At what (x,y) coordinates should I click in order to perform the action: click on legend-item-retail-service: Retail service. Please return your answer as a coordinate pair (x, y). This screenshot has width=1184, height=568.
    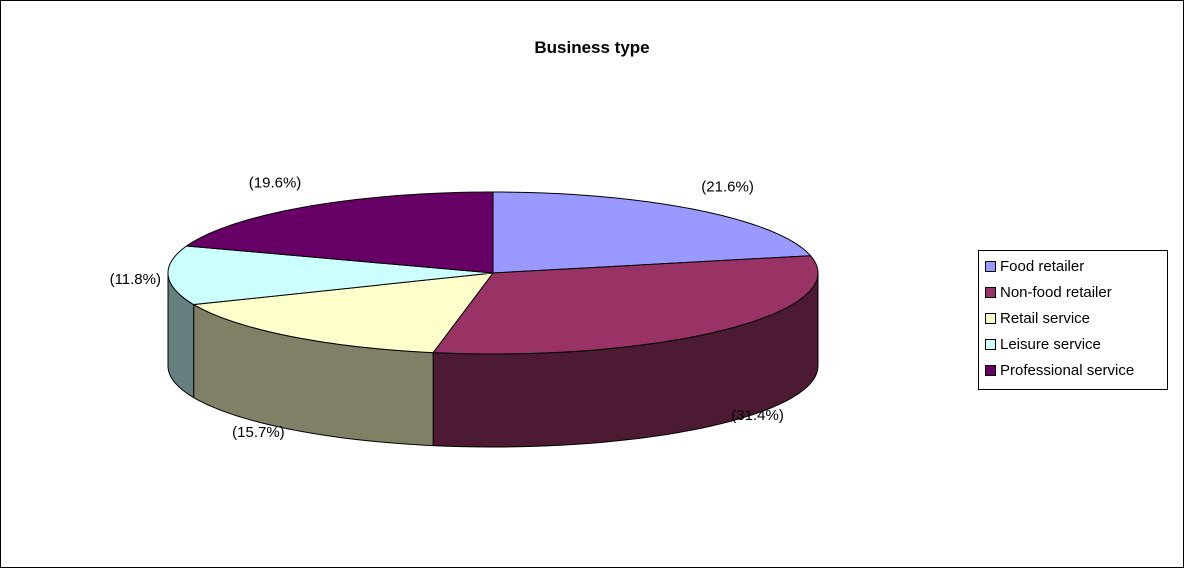
    Looking at the image, I should click on (1037, 318).